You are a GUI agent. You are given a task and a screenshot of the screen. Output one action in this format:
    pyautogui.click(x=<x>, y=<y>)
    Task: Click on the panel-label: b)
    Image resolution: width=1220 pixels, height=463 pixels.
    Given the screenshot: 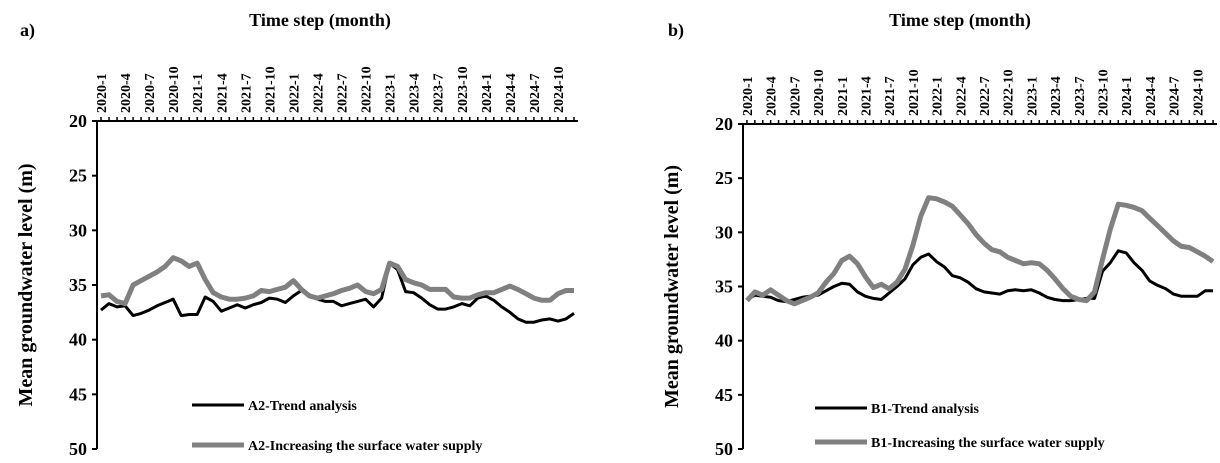 What is the action you would take?
    pyautogui.click(x=676, y=30)
    